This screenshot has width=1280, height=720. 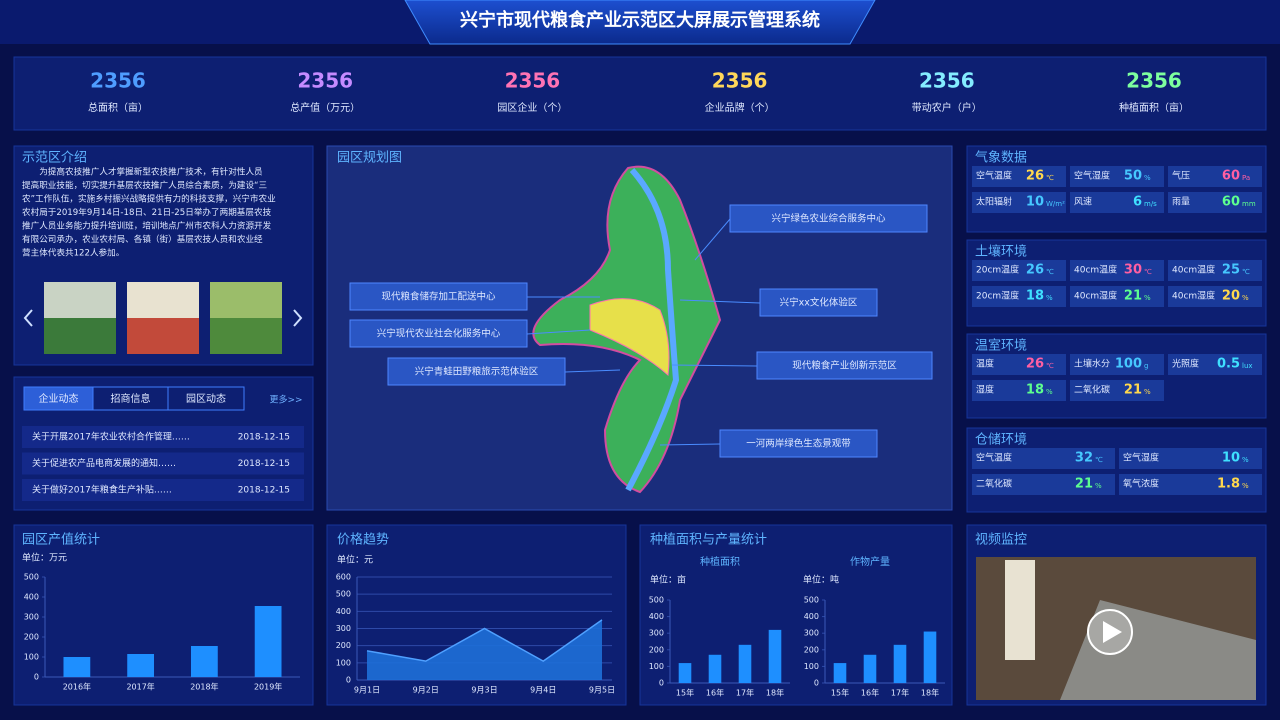 I want to click on env-label: 土壤水分, so click(x=1092, y=364).